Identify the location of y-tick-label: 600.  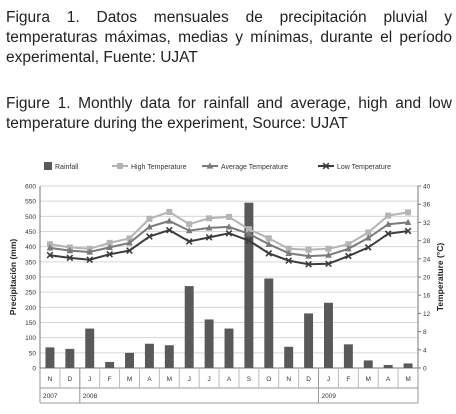
(30, 187).